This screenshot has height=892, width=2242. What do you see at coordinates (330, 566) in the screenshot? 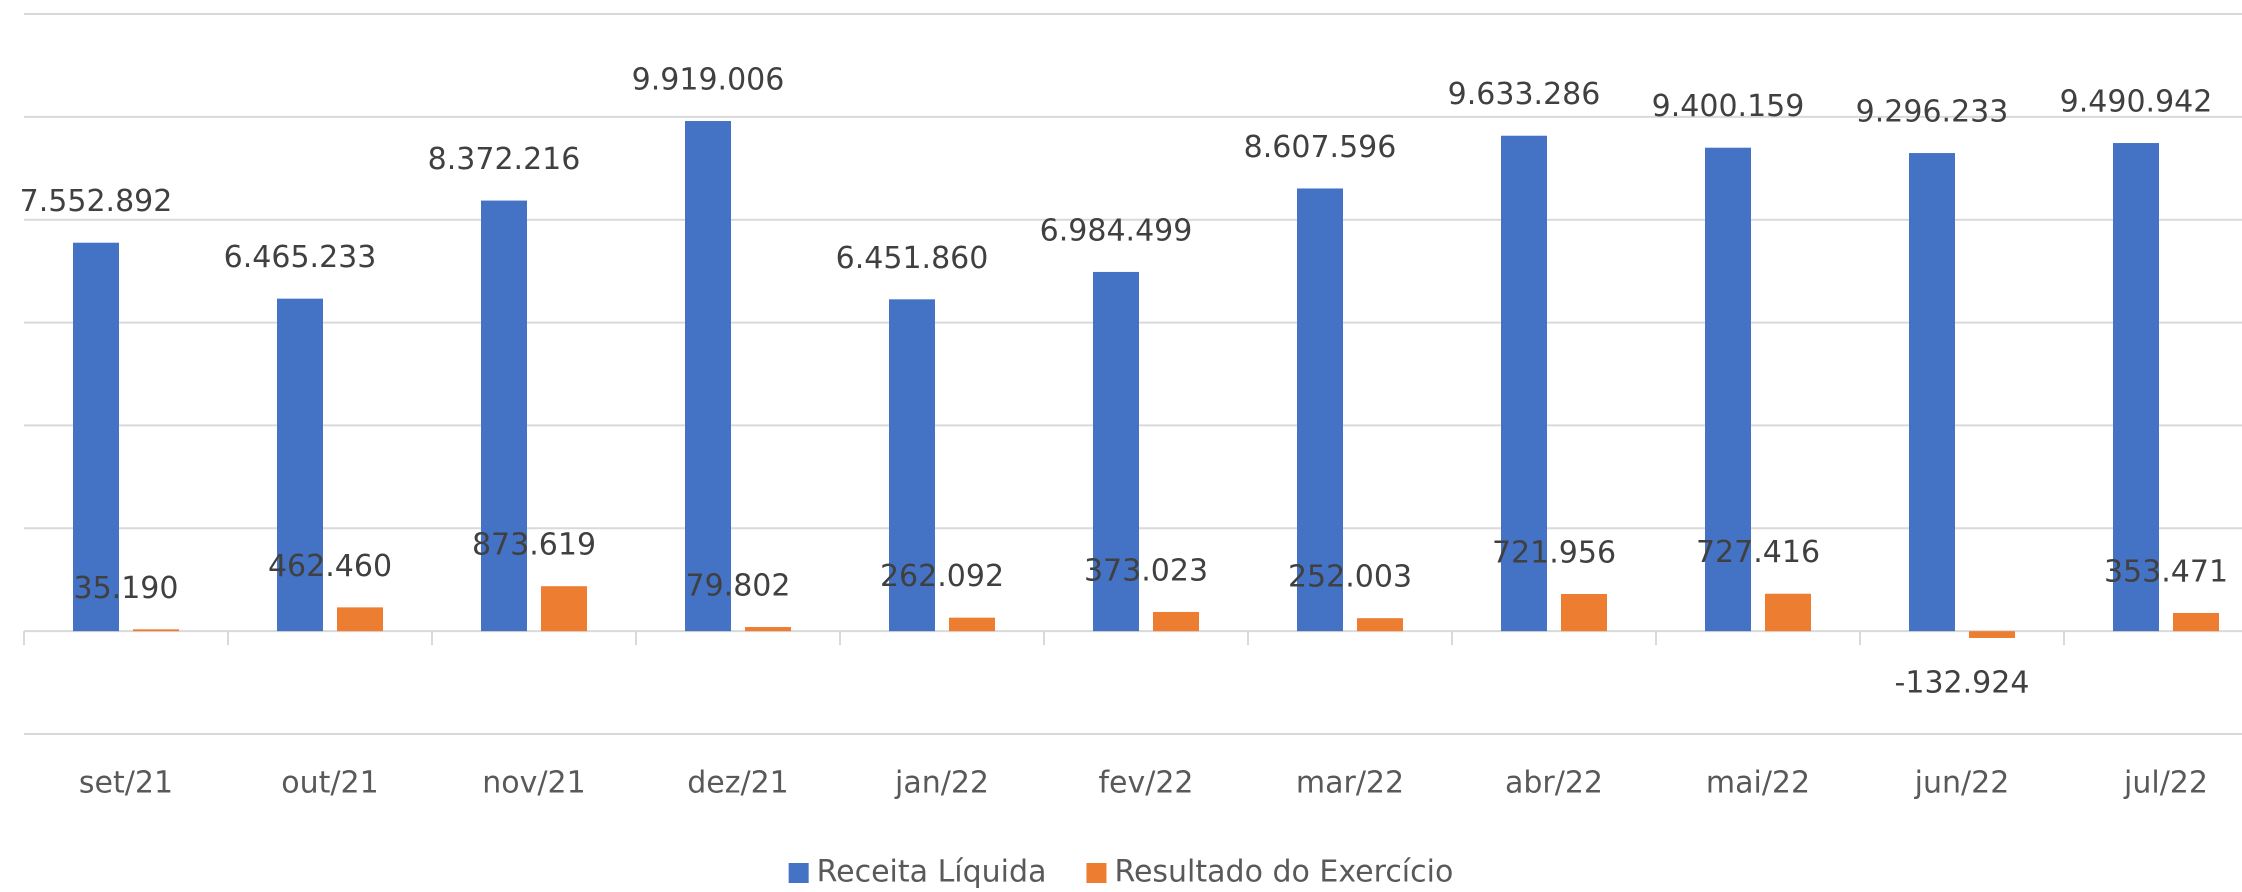
I see `data-label: 462.460` at bounding box center [330, 566].